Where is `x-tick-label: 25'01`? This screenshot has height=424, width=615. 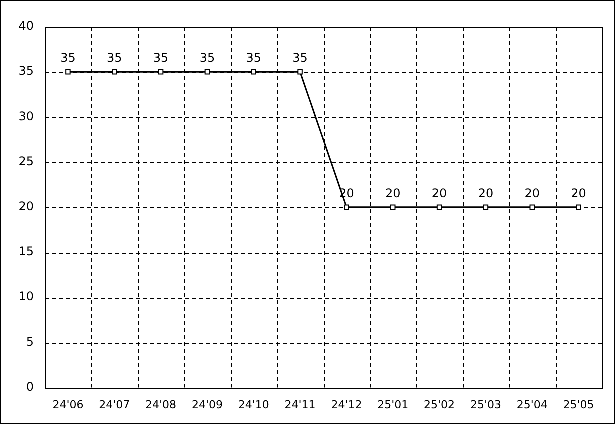 x-tick-label: 25'01 is located at coordinates (393, 405).